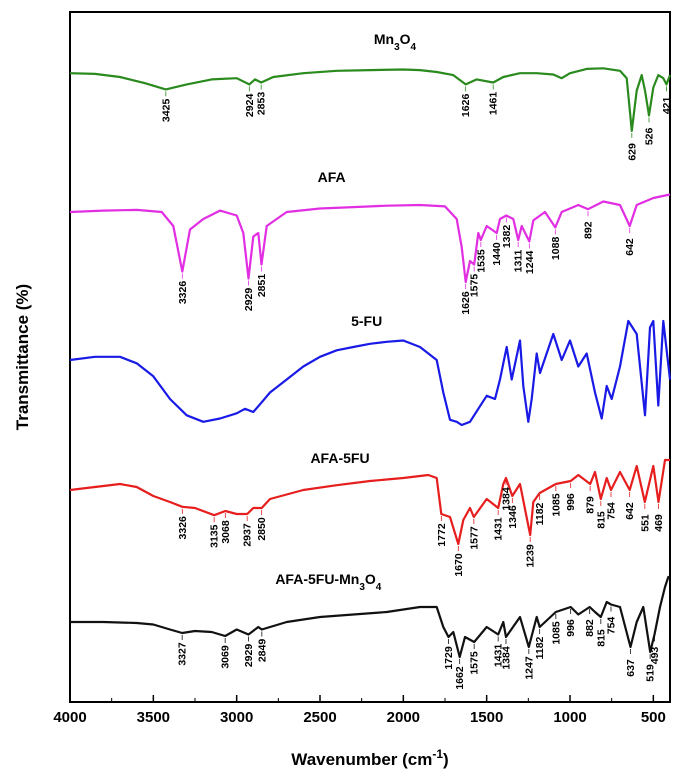 This screenshot has height=777, width=685. I want to click on x-axis-title: Wavenumber (cm-1), so click(369, 758).